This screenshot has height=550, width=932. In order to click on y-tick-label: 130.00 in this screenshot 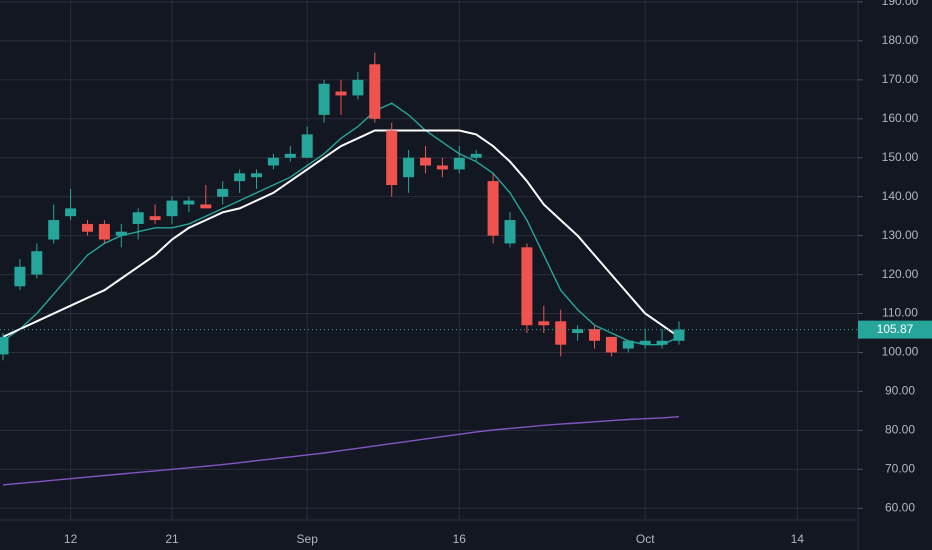, I will do `click(900, 235)`.